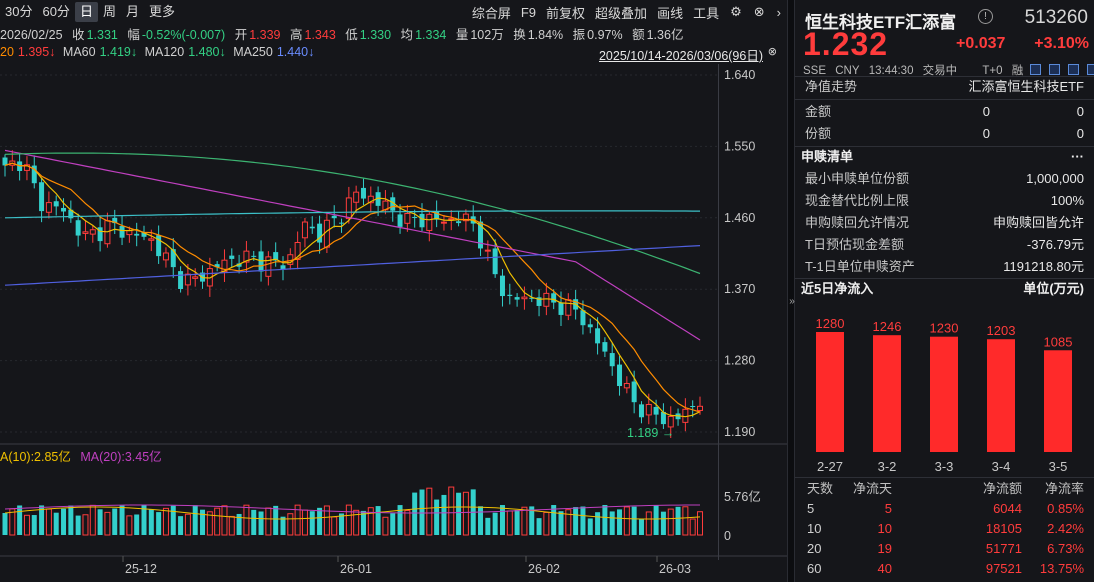  Describe the element at coordinates (944, 112) in the screenshot. I see `amount-row: 金额 0 0` at that location.